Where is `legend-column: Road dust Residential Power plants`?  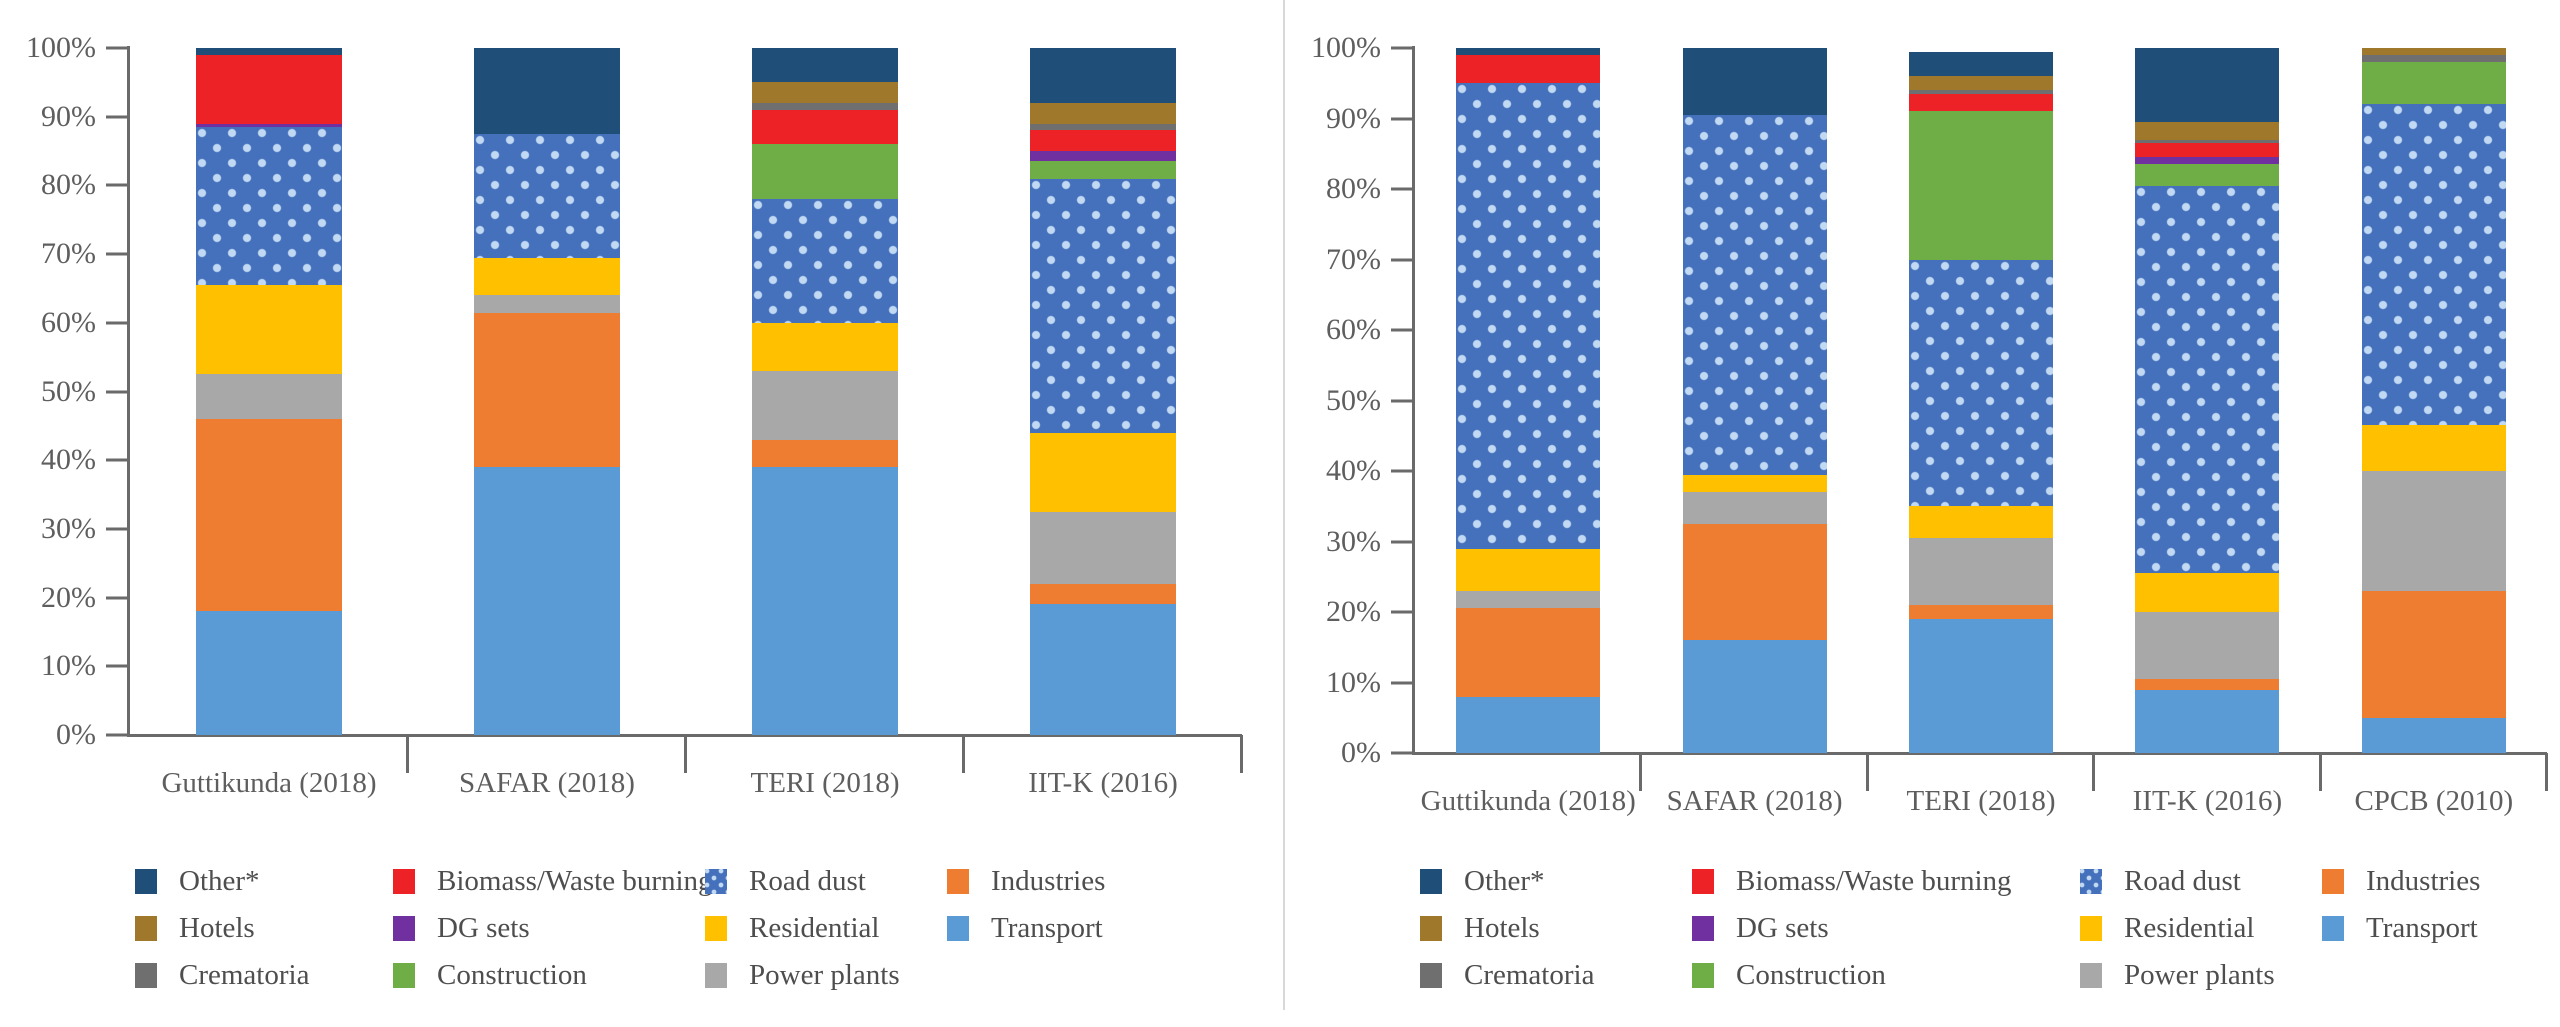
legend-column: Road dust Residential Power plants is located at coordinates (2201, 928).